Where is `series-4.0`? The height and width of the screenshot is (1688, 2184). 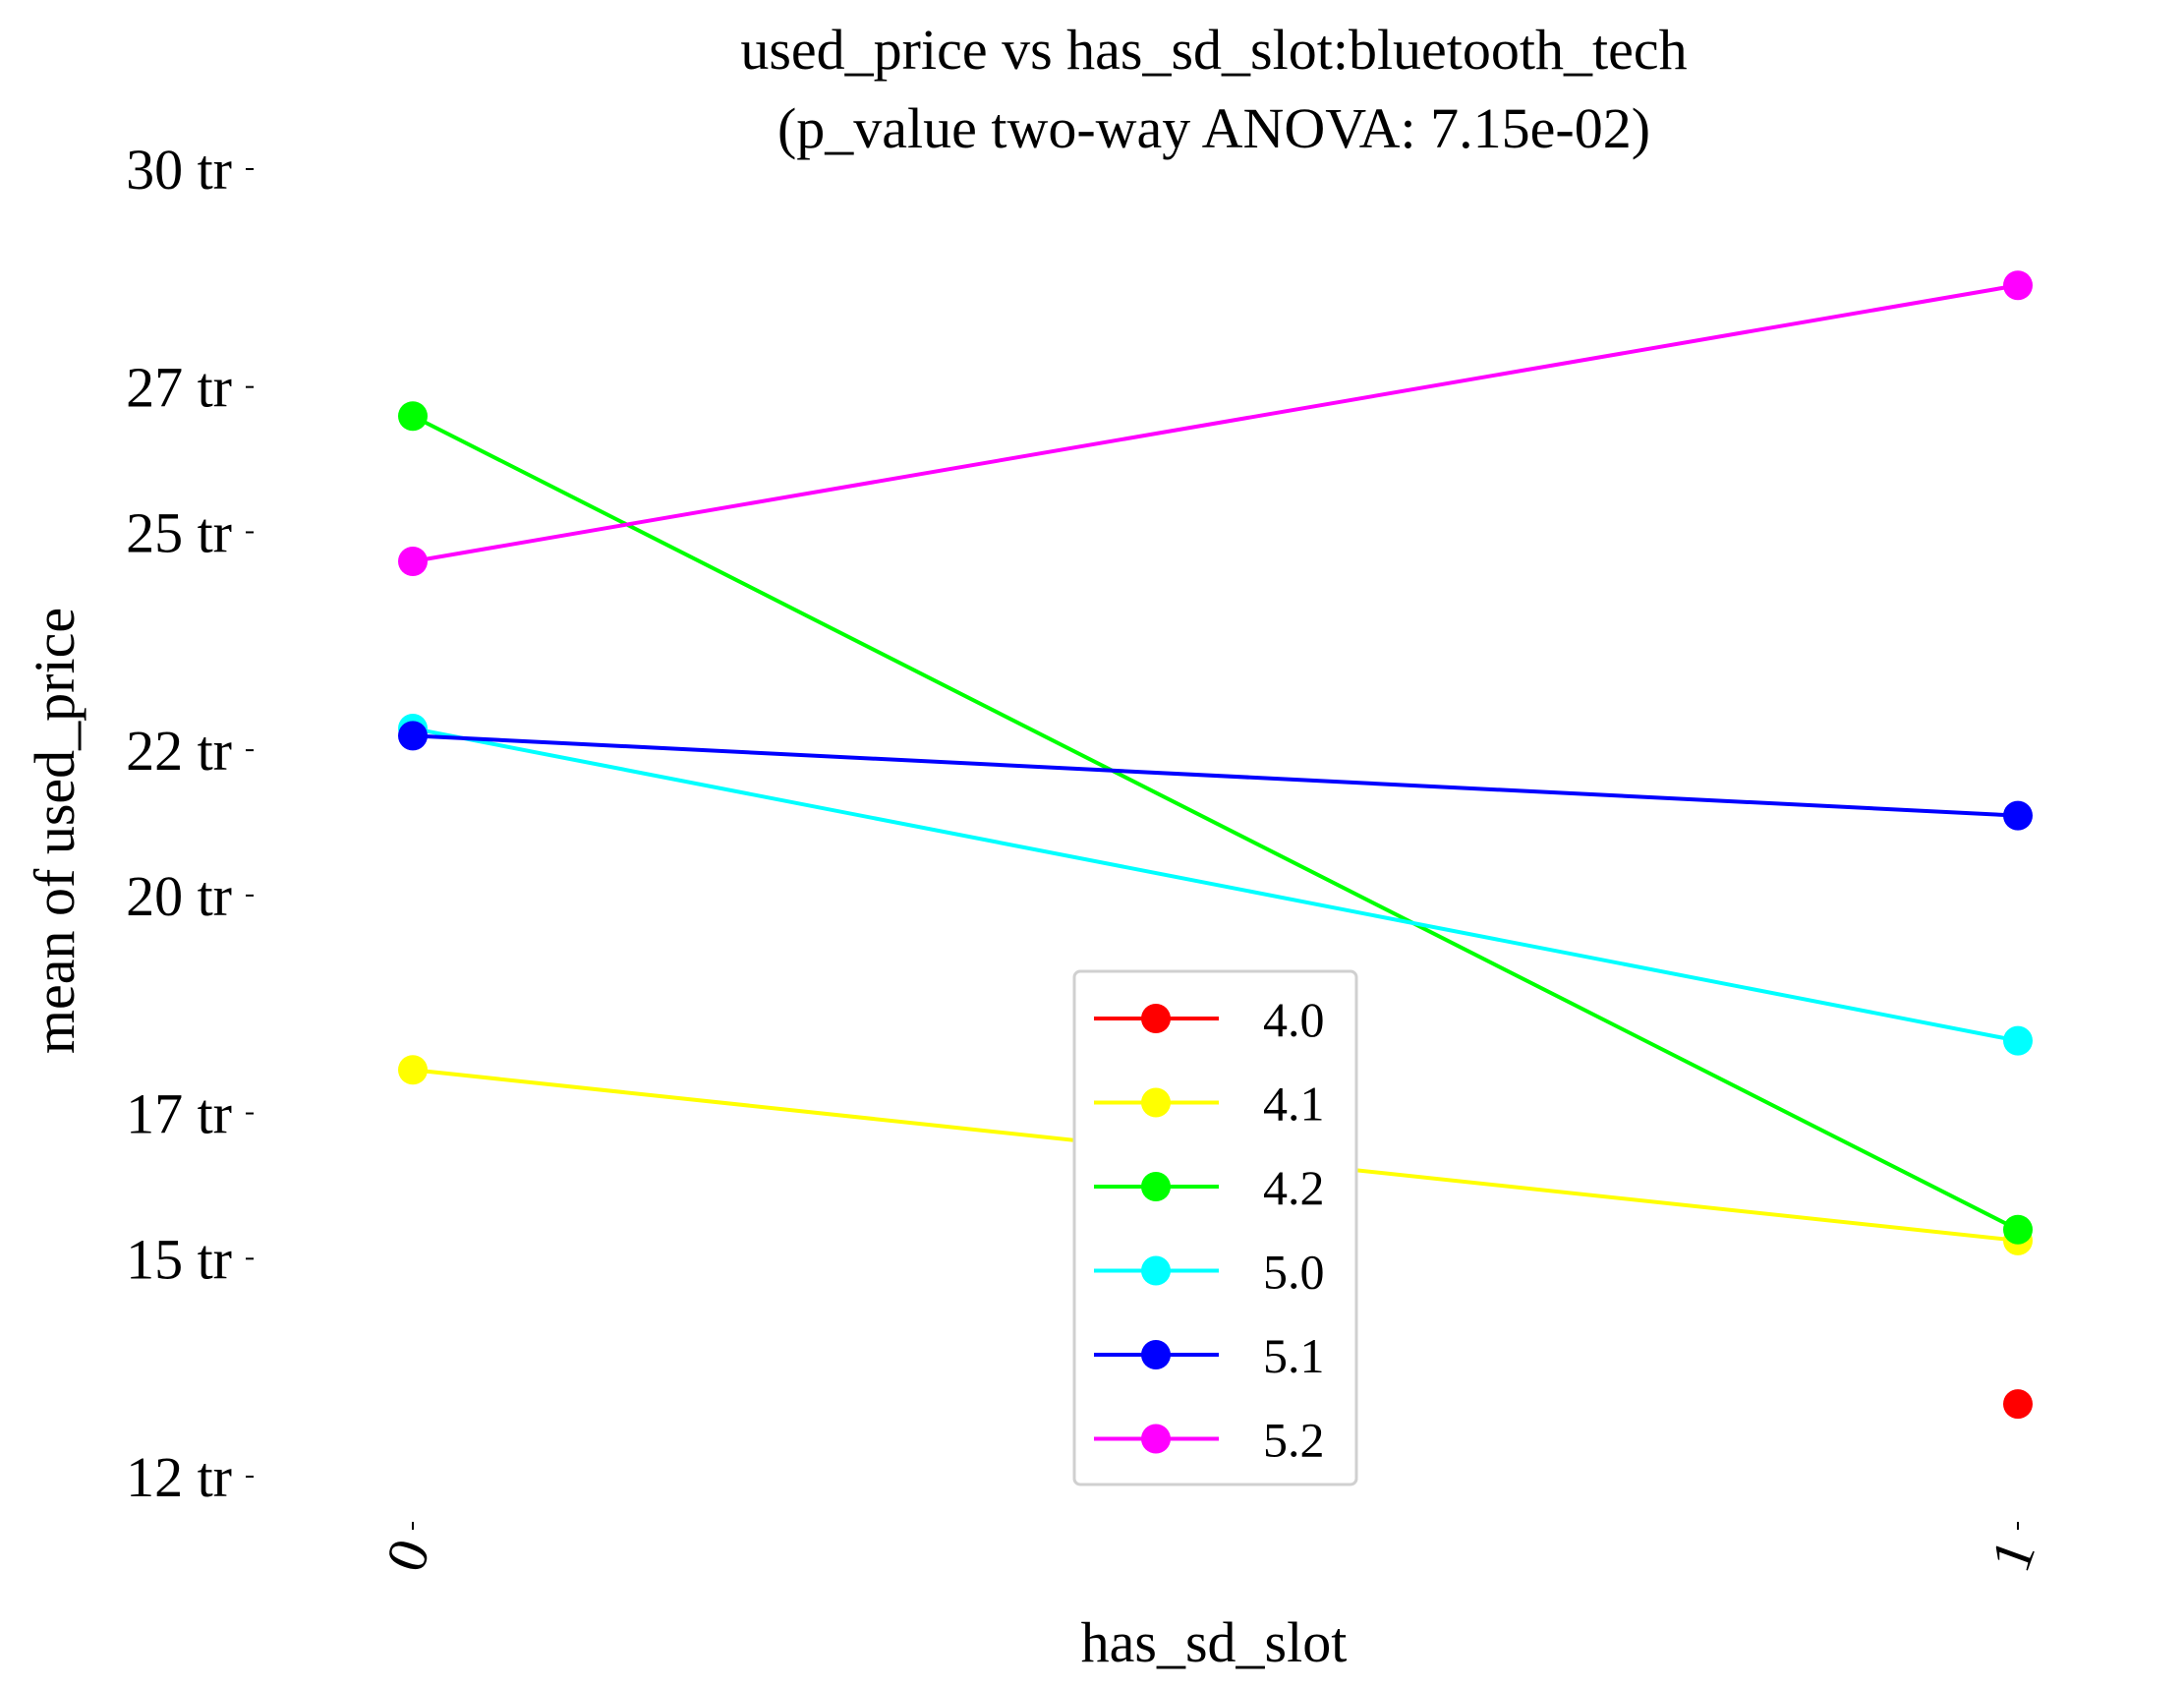
series-4.0 is located at coordinates (2018, 1404).